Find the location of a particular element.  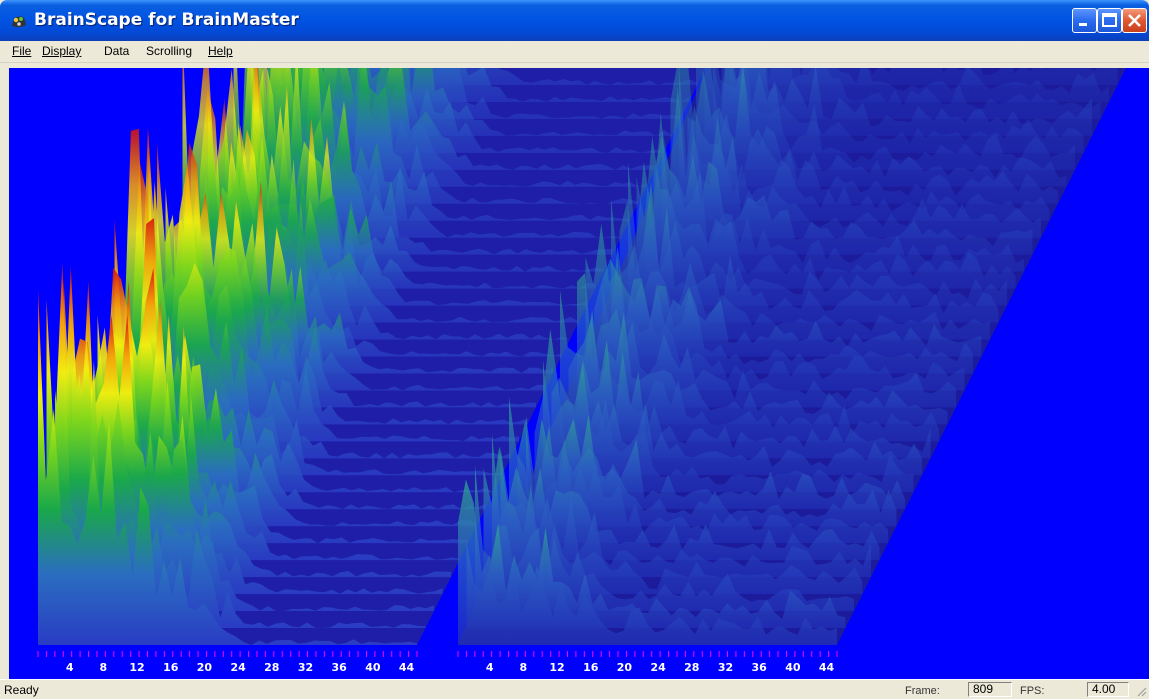

fps-value: 4.00 is located at coordinates (1108, 689).